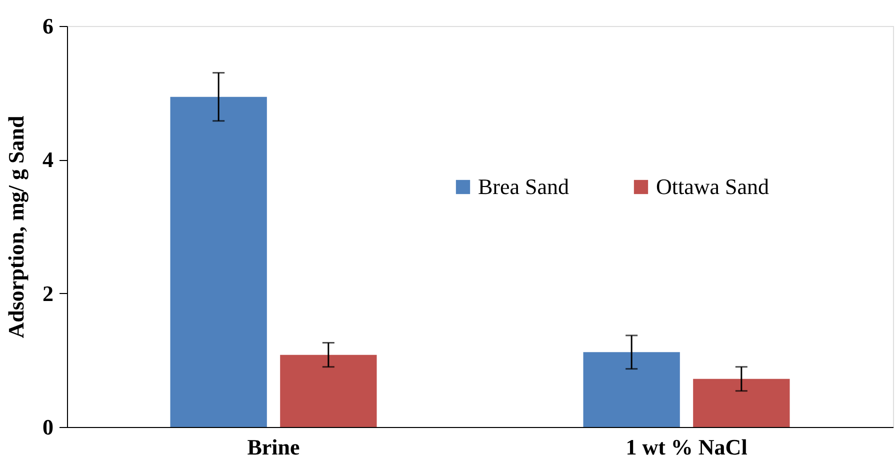 The image size is (895, 463). I want to click on y-tick-label: 4, so click(48, 159).